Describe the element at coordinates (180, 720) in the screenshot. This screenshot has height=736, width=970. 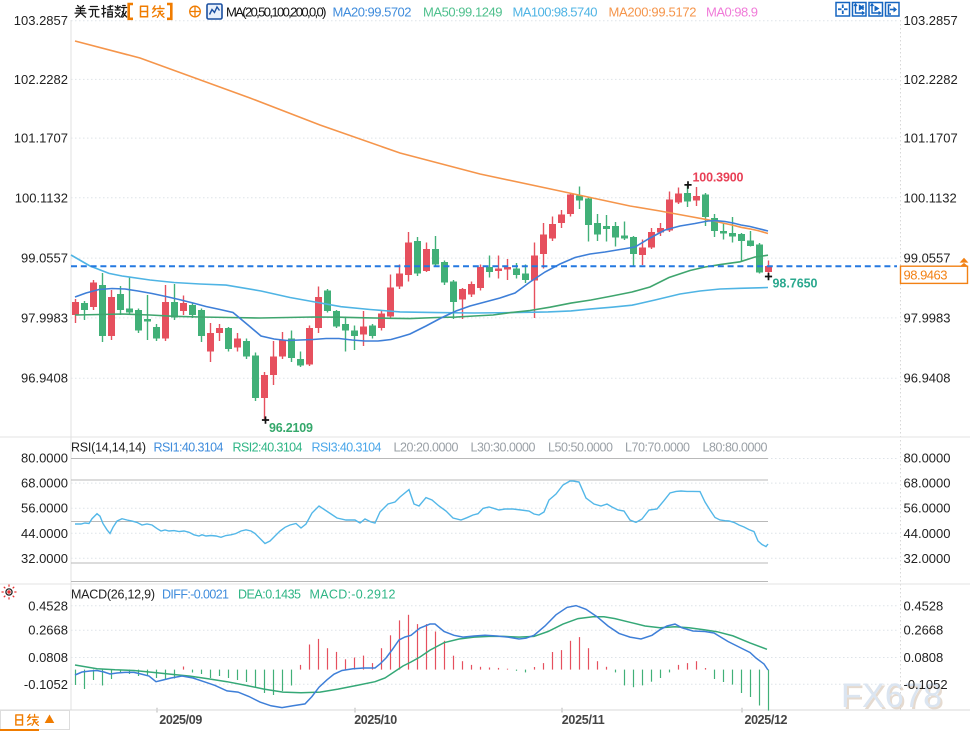
I see `svg-text: 2025/09` at that location.